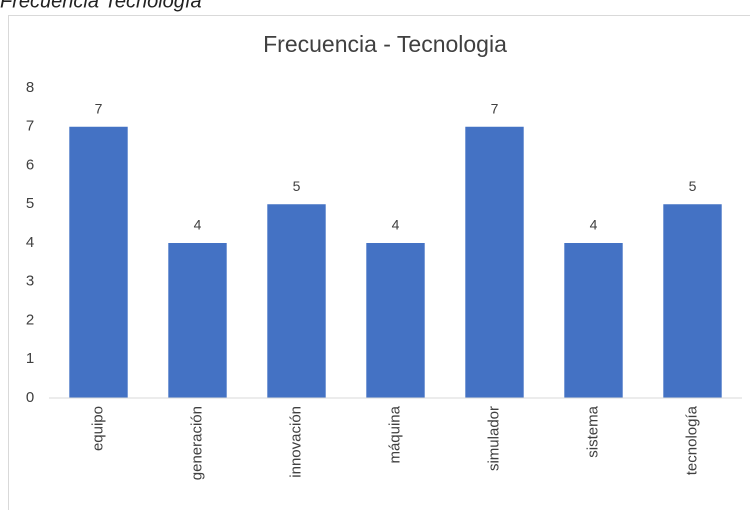  What do you see at coordinates (196, 443) in the screenshot?
I see `x-tick-label: generación` at bounding box center [196, 443].